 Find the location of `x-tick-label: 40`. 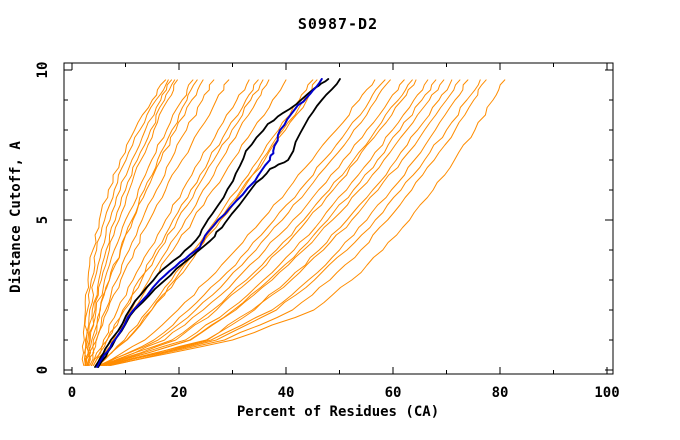

x-tick-label: 40 is located at coordinates (286, 393).